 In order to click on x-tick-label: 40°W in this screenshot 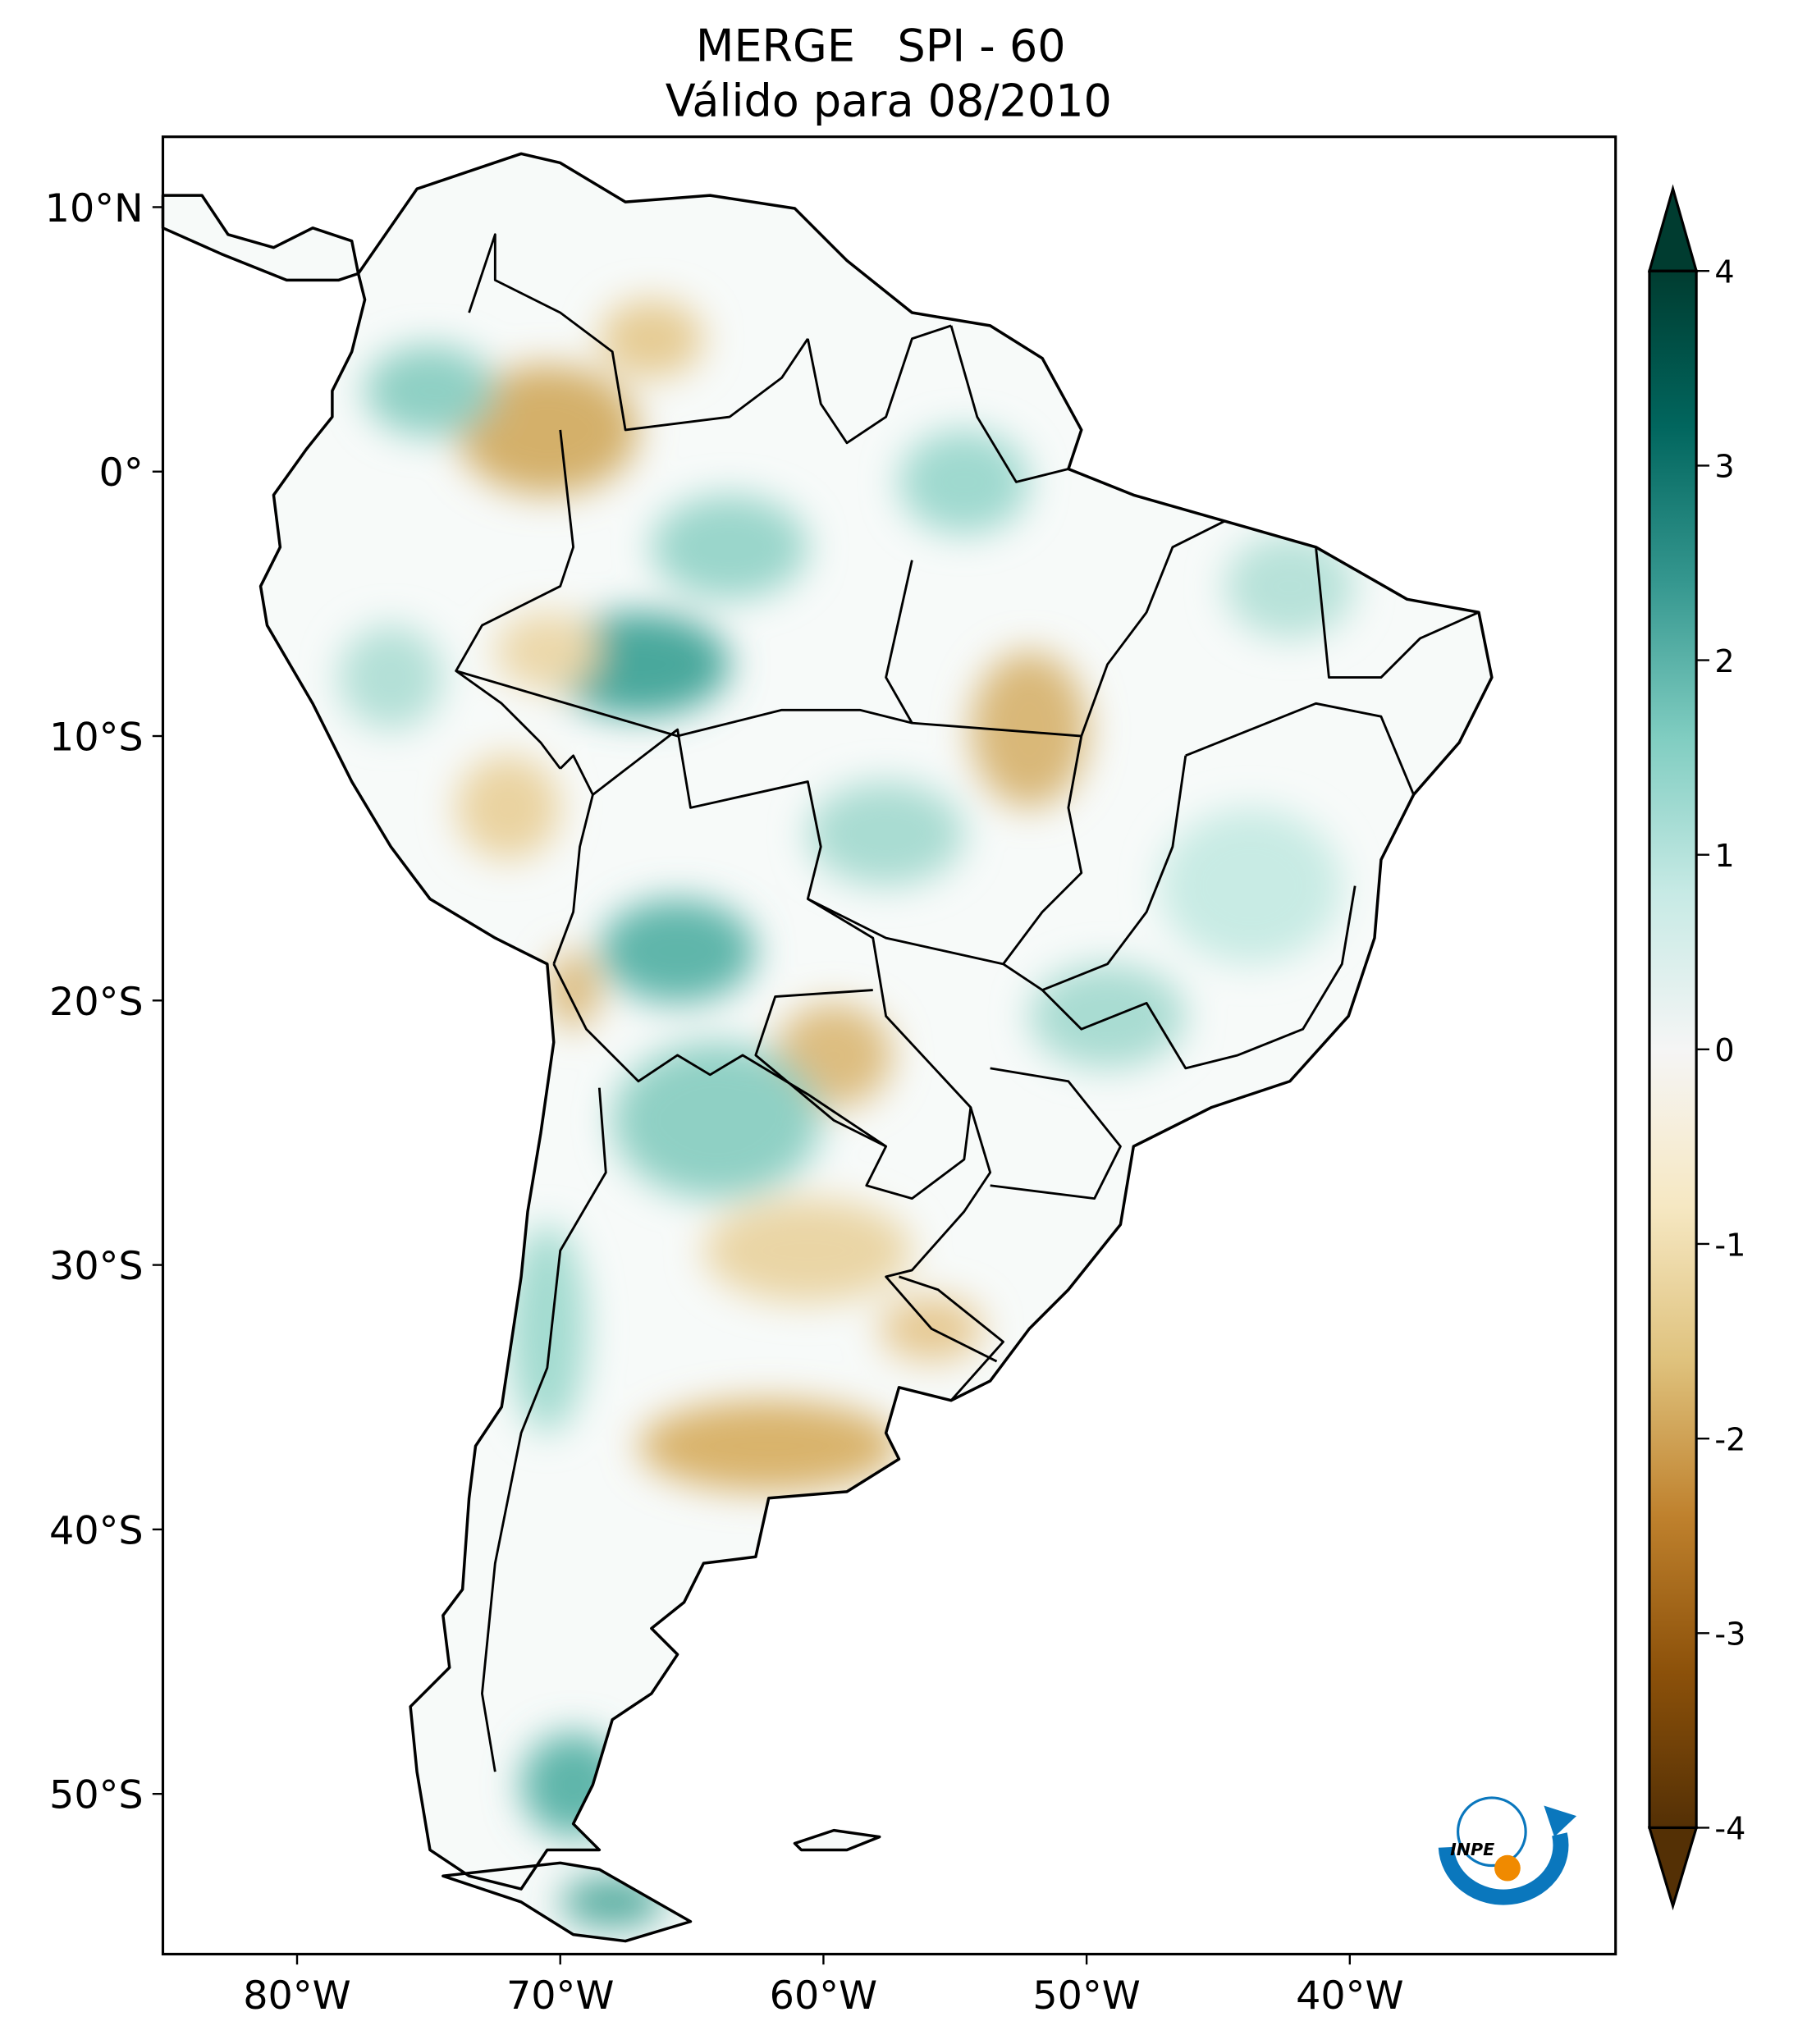, I will do `click(1349, 1996)`.